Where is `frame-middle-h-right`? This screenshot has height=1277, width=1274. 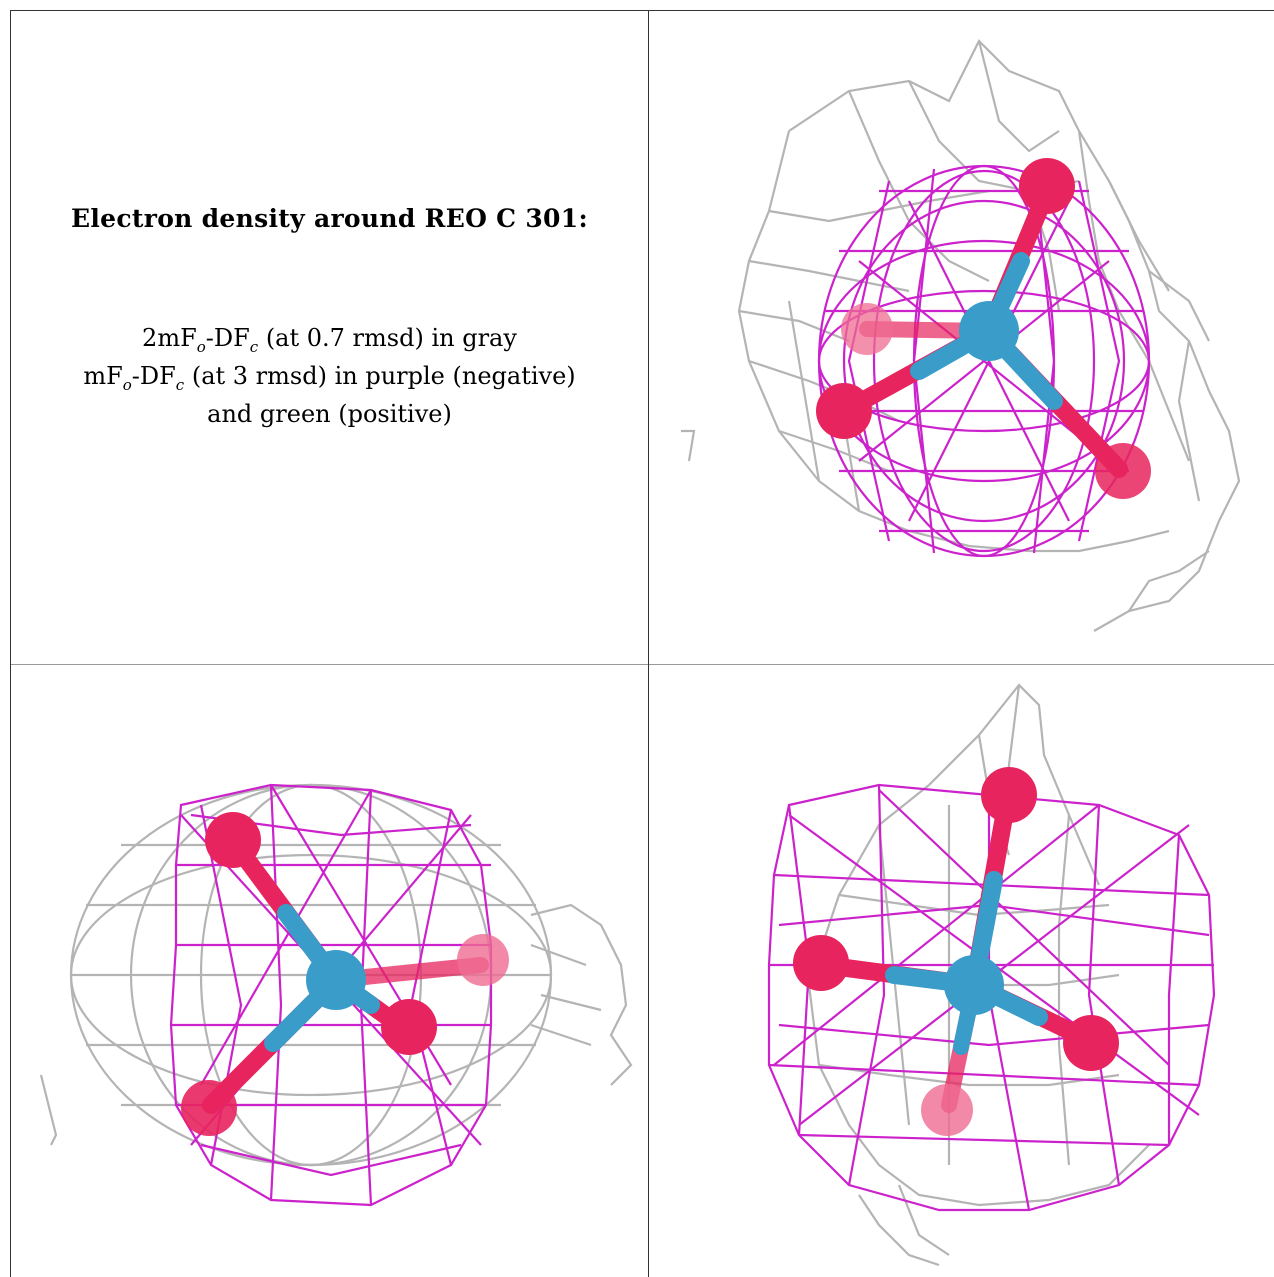
frame-middle-h-right is located at coordinates (961, 664).